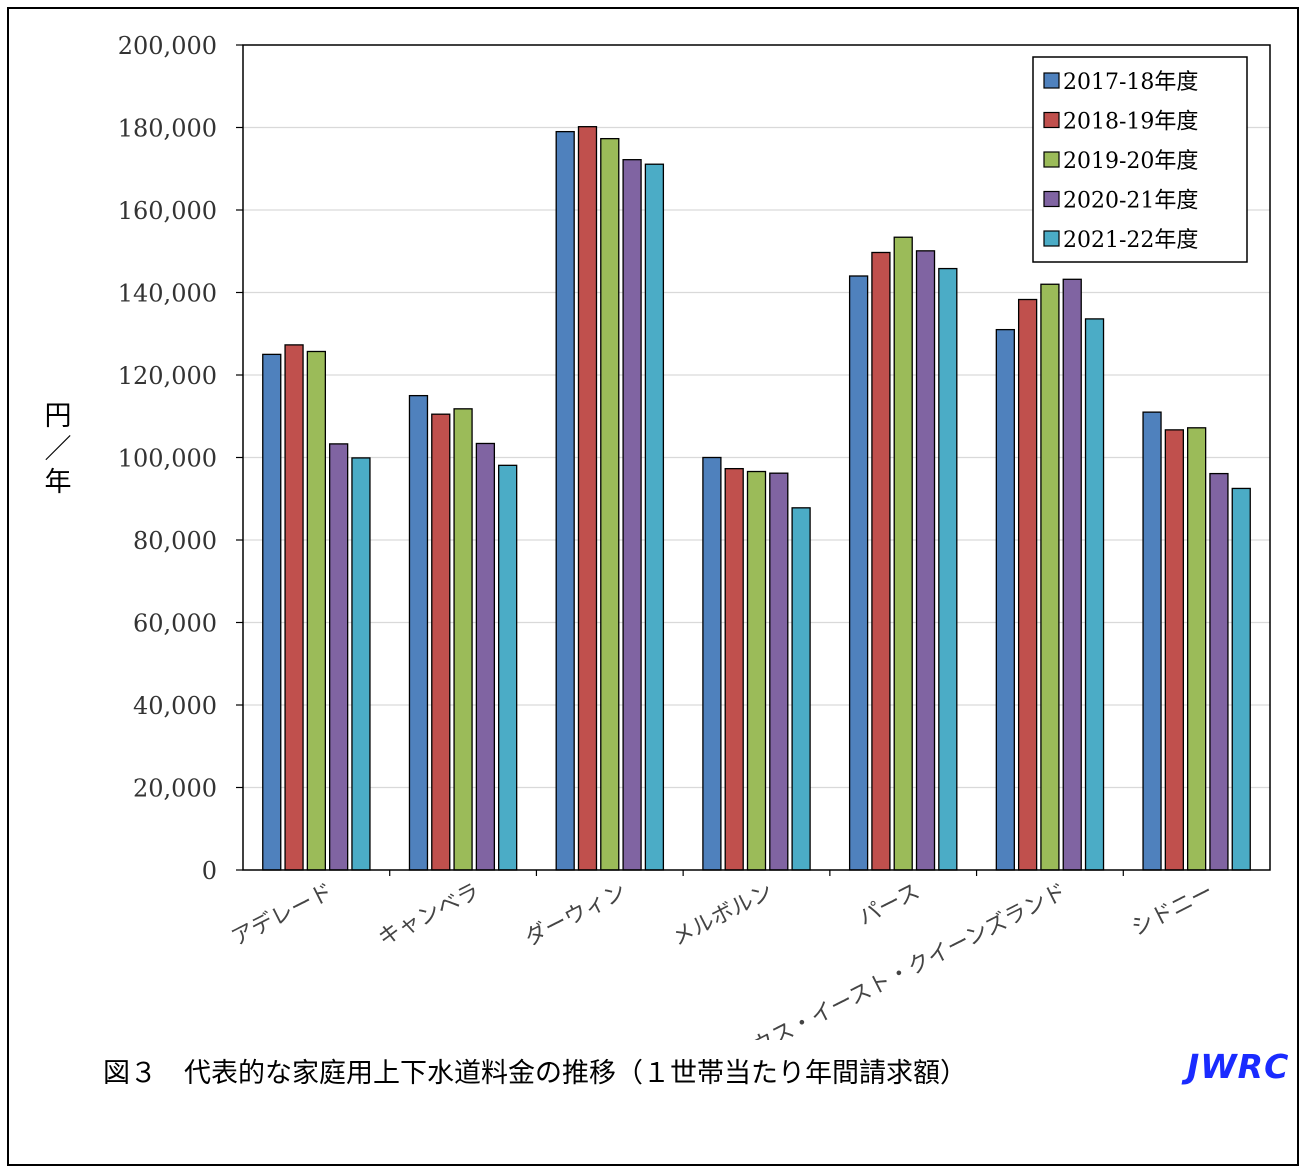 The width and height of the screenshot is (1306, 1173). What do you see at coordinates (167, 459) in the screenshot?
I see `y-tick-label: 100,000` at bounding box center [167, 459].